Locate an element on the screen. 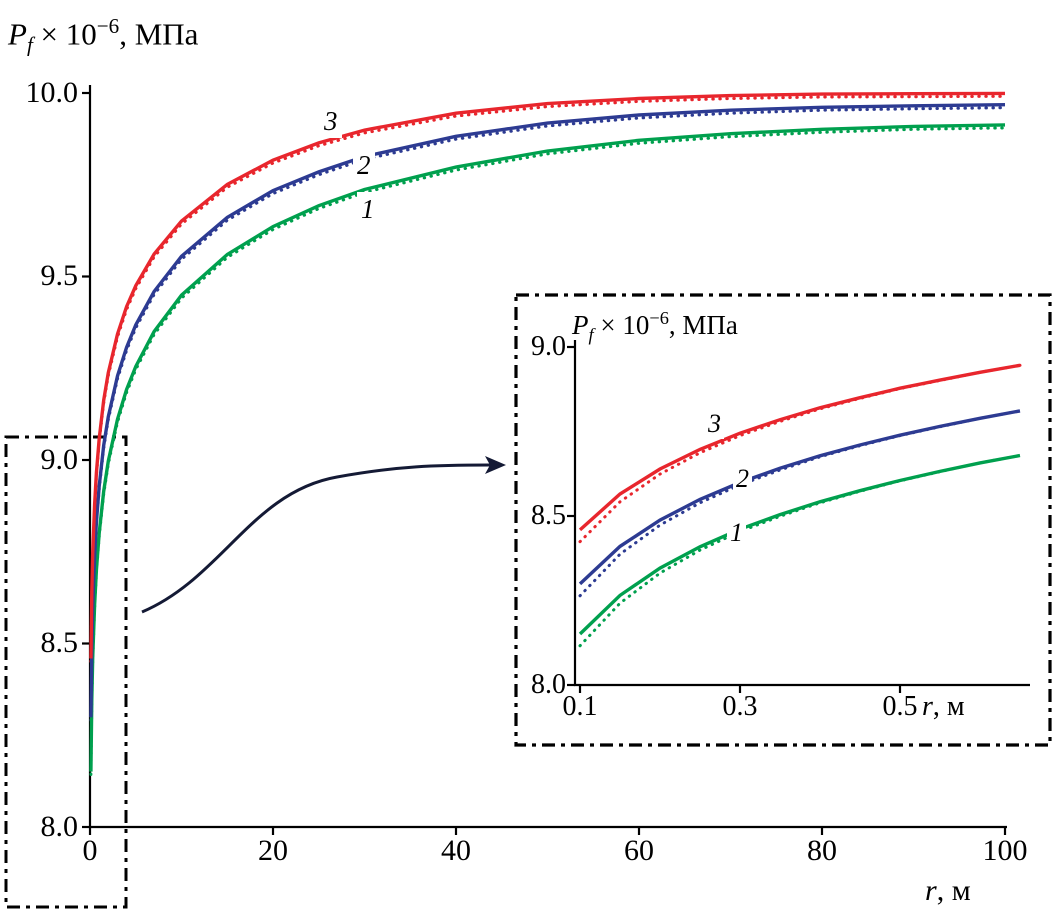 Image resolution: width=1063 pixels, height=921 pixels. x-axis-label: r, м is located at coordinates (948, 891).